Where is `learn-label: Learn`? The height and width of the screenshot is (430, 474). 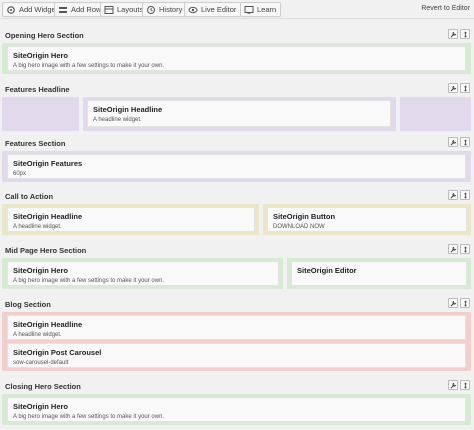 learn-label: Learn is located at coordinates (267, 9).